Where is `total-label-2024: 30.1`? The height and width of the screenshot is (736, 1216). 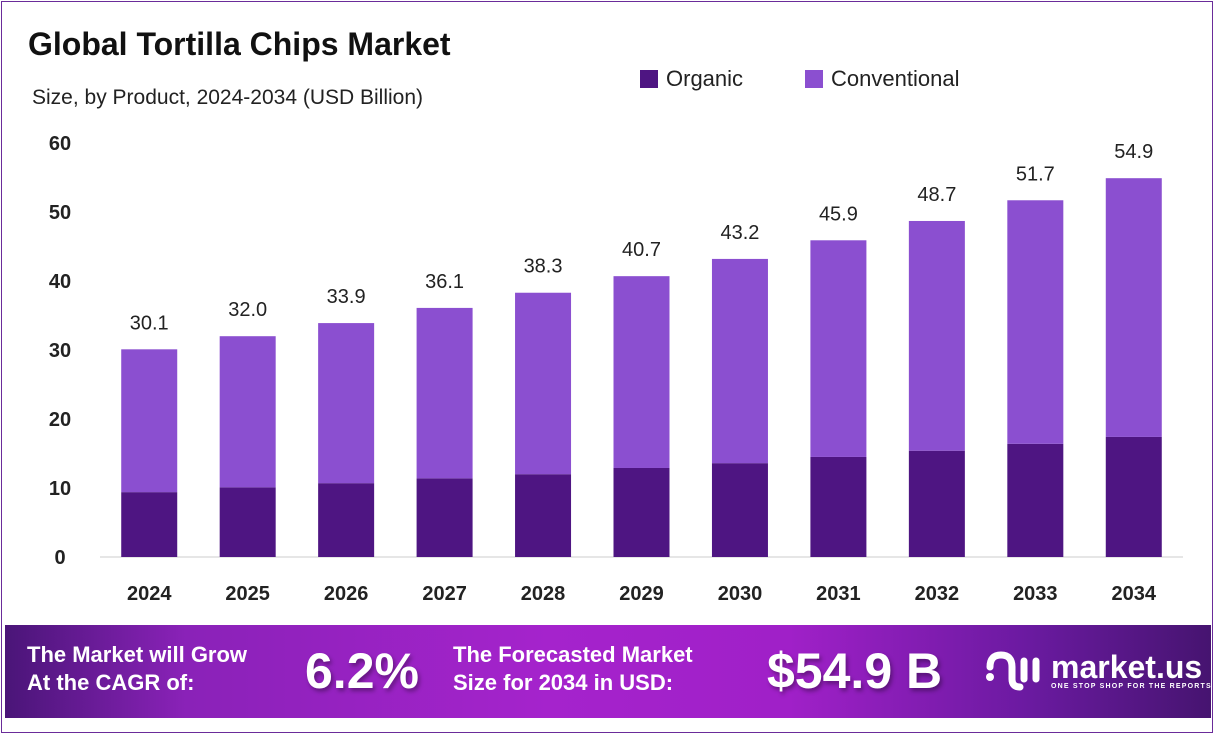 total-label-2024: 30.1 is located at coordinates (149, 323).